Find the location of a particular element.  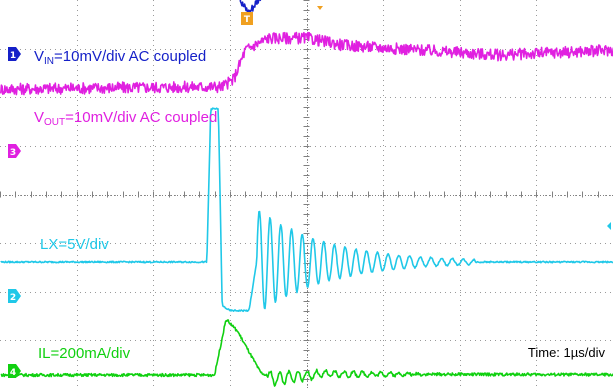

channel-marker-3: 3 is located at coordinates (14, 151).